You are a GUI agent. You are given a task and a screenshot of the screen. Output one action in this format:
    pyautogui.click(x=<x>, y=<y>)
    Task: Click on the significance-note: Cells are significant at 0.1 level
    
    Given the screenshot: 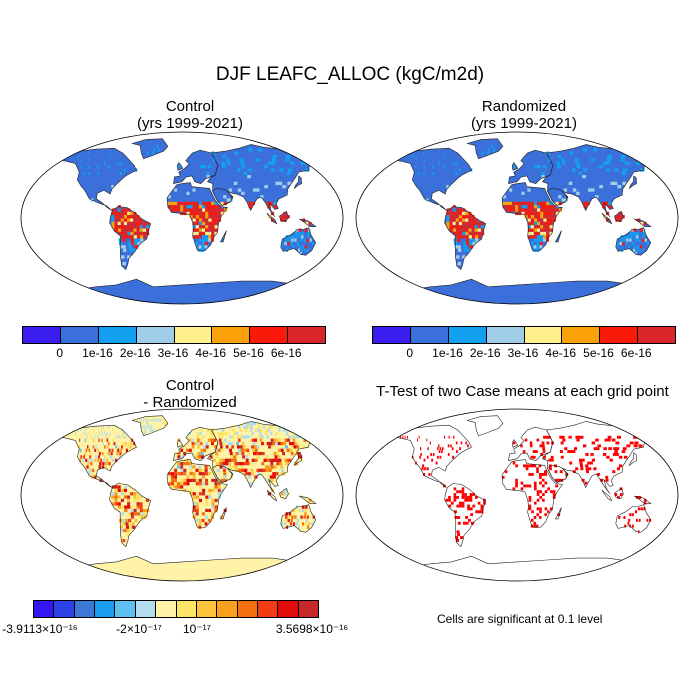 What is the action you would take?
    pyautogui.click(x=520, y=619)
    